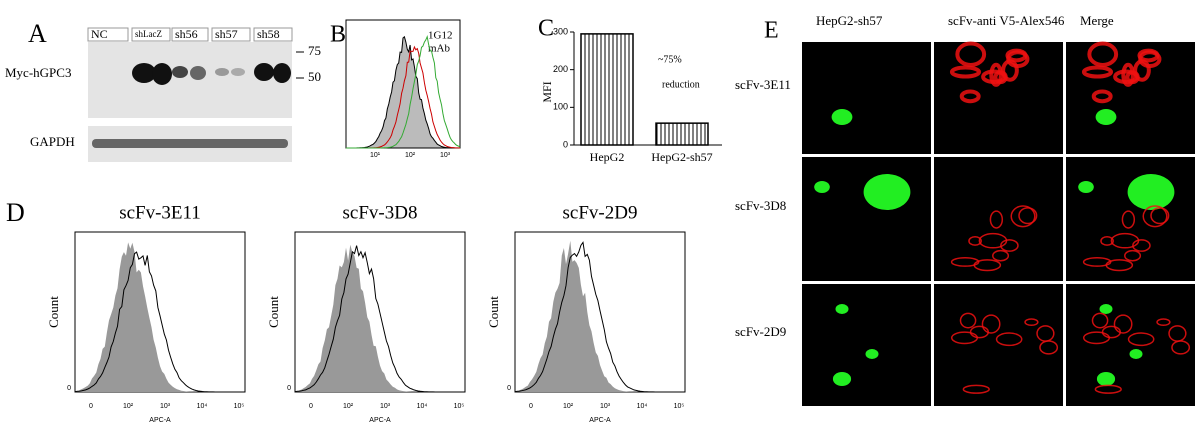 This screenshot has height=428, width=1200. I want to click on y-tick-label: 200, so click(560, 69).